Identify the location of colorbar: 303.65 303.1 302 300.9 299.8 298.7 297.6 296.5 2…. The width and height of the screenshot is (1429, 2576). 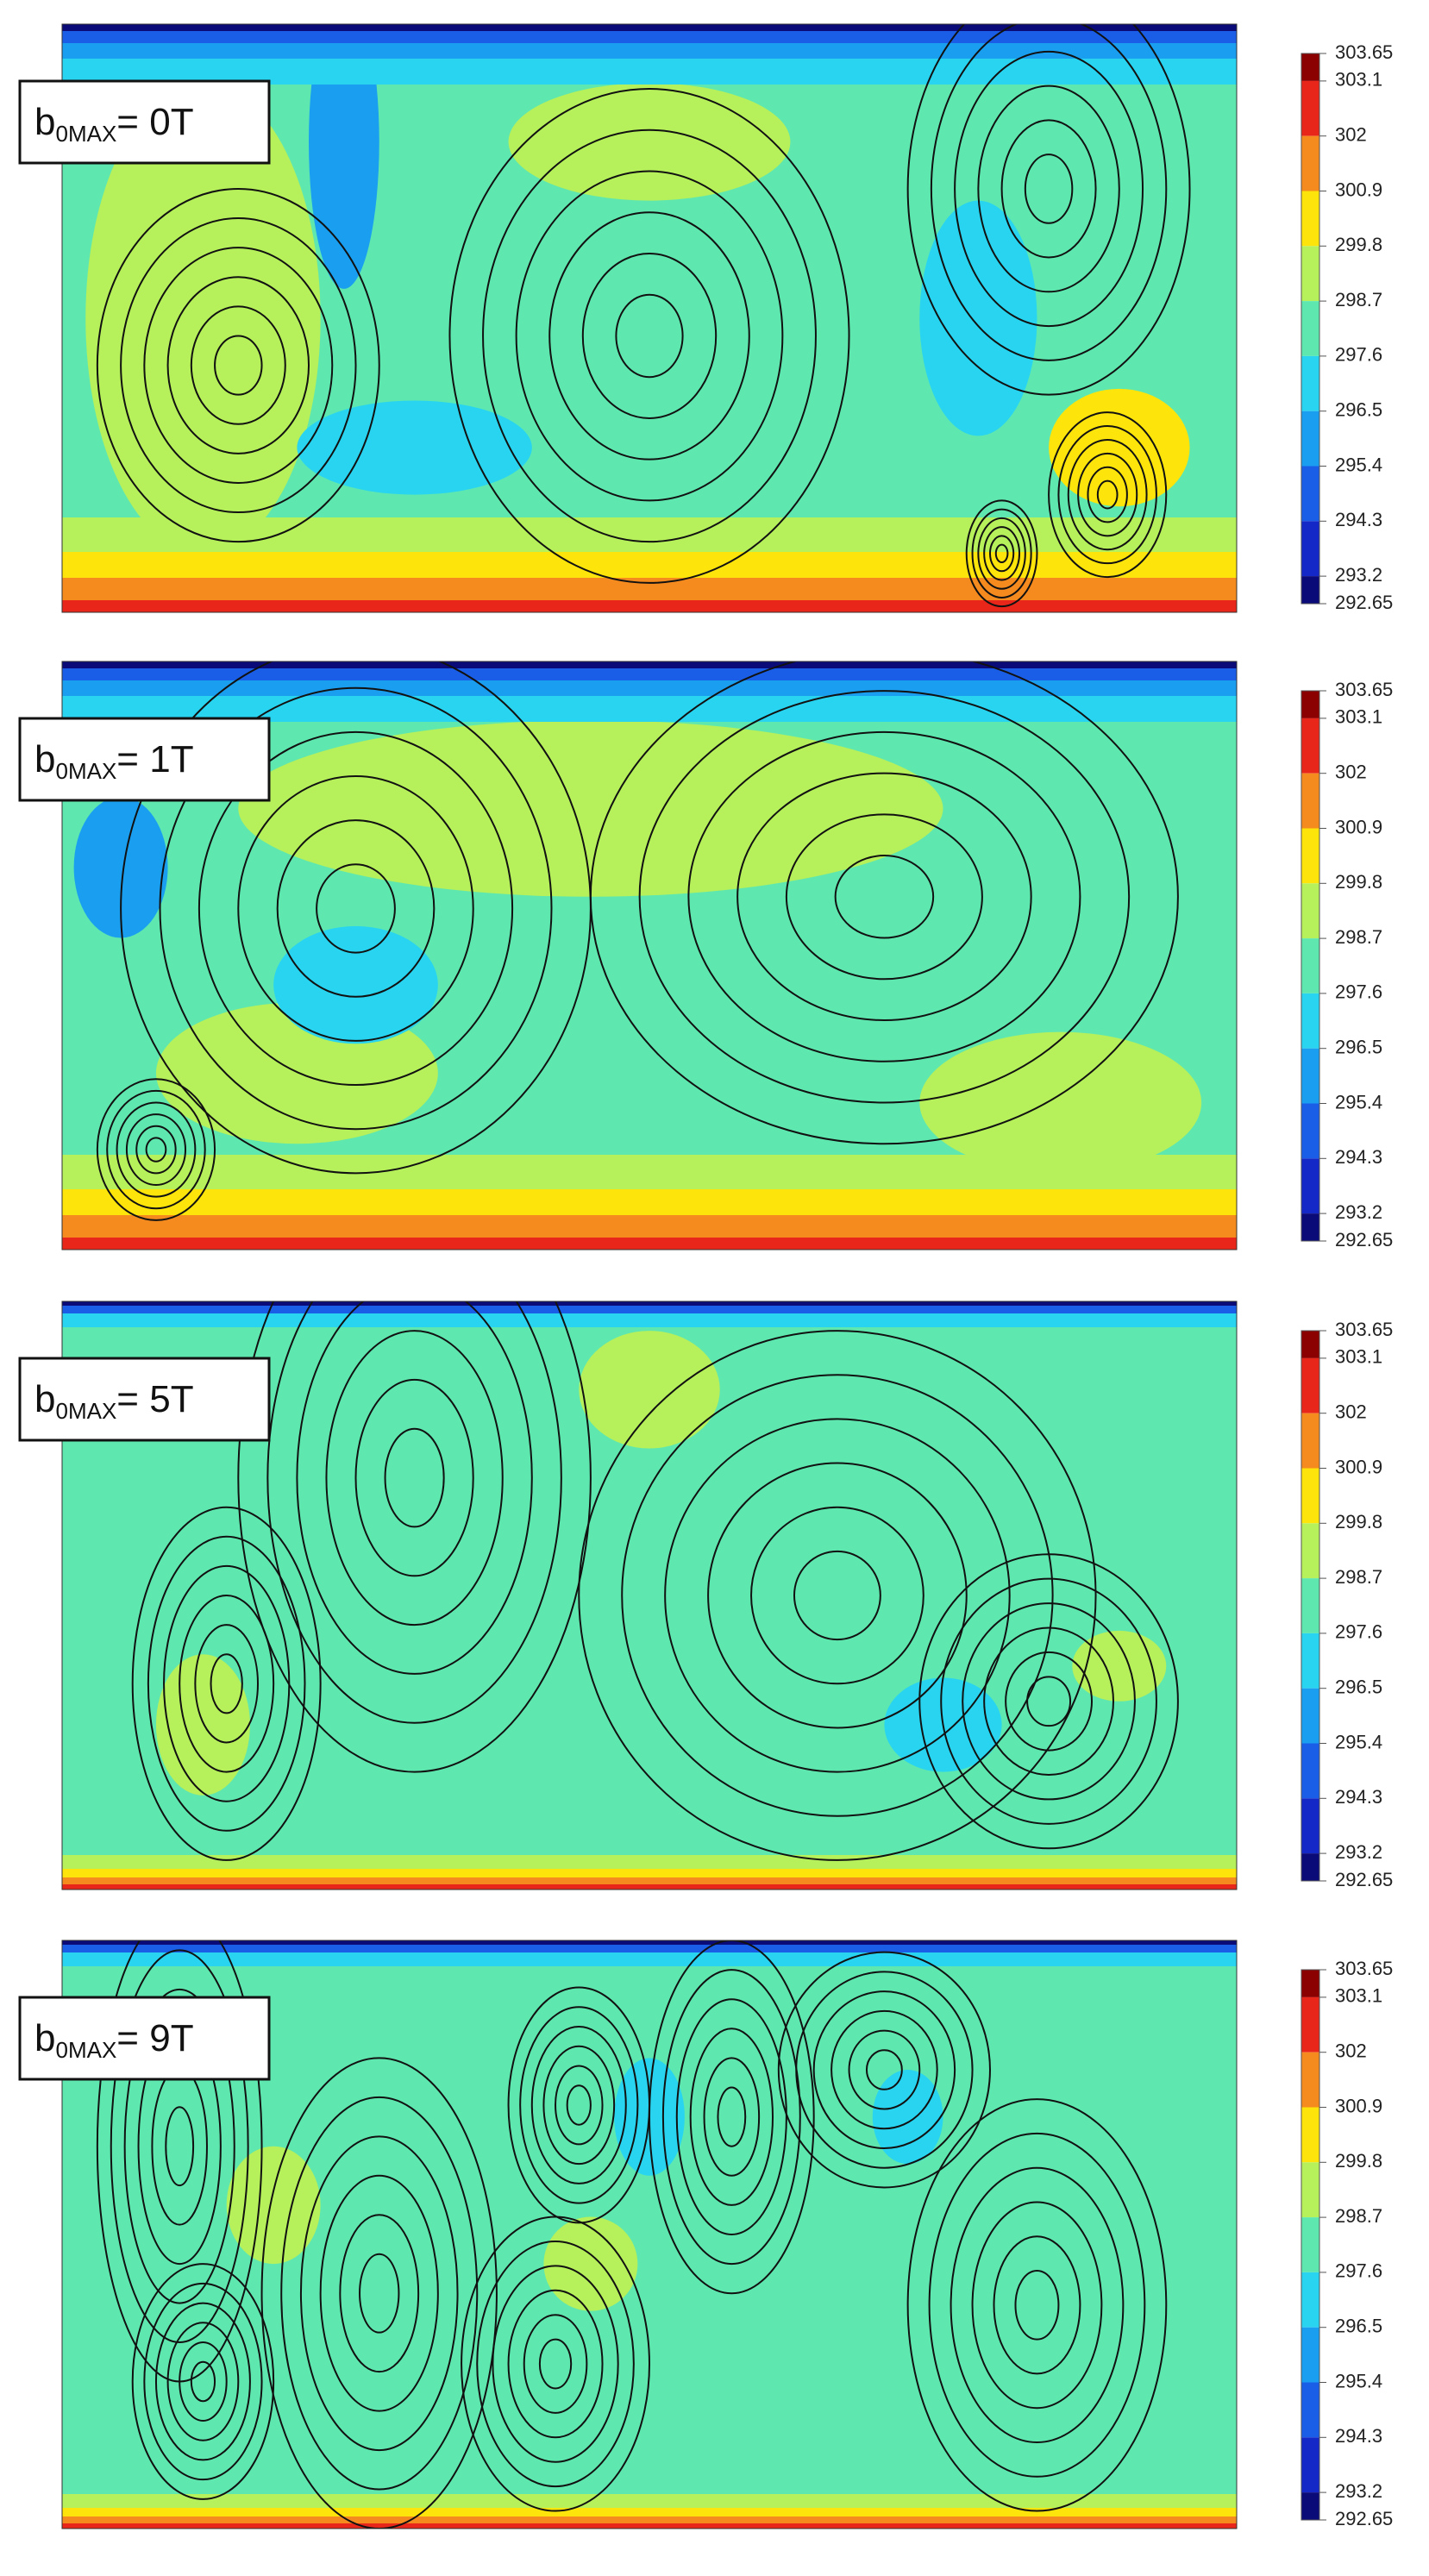
(1347, 327).